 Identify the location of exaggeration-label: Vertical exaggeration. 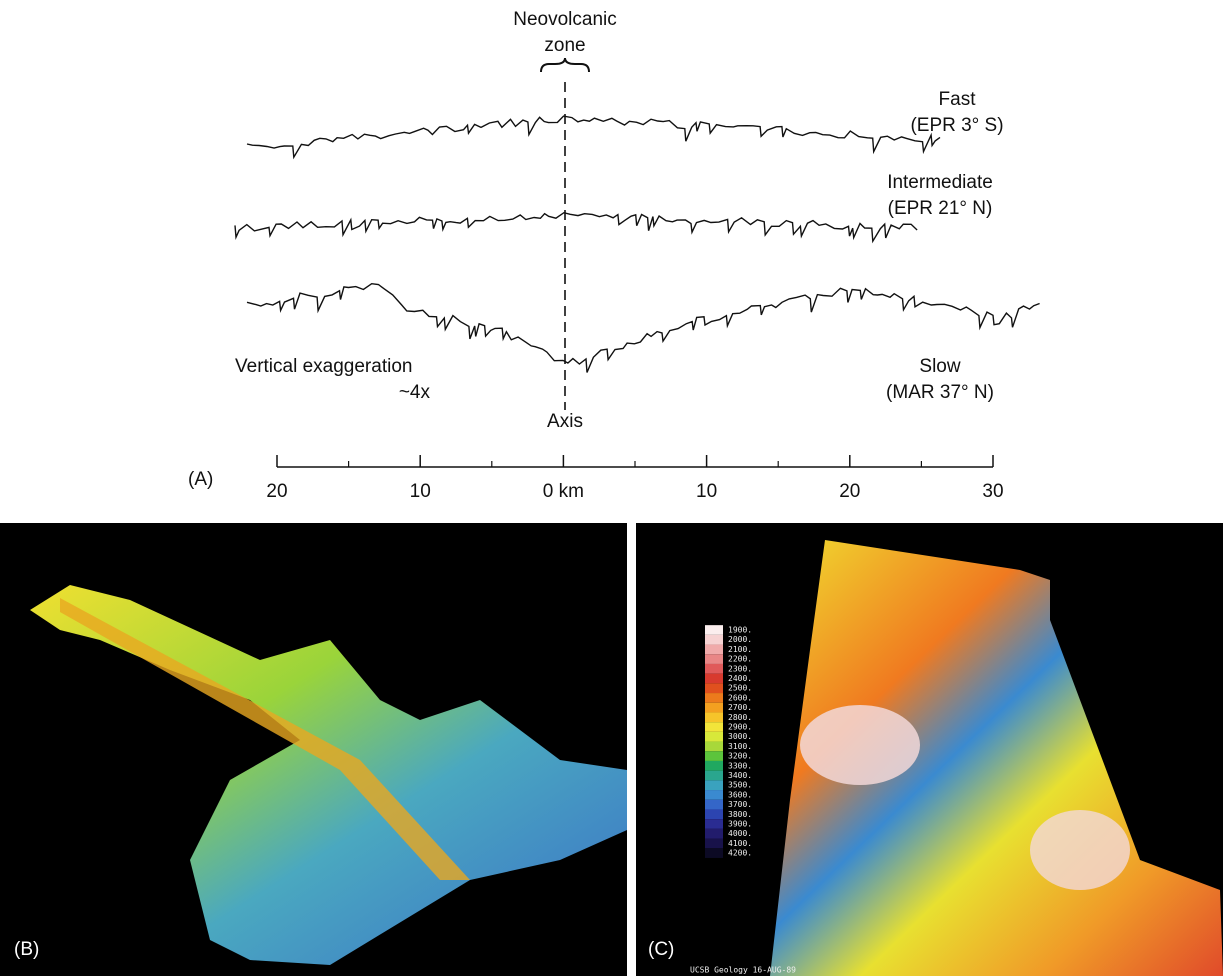
(323, 366).